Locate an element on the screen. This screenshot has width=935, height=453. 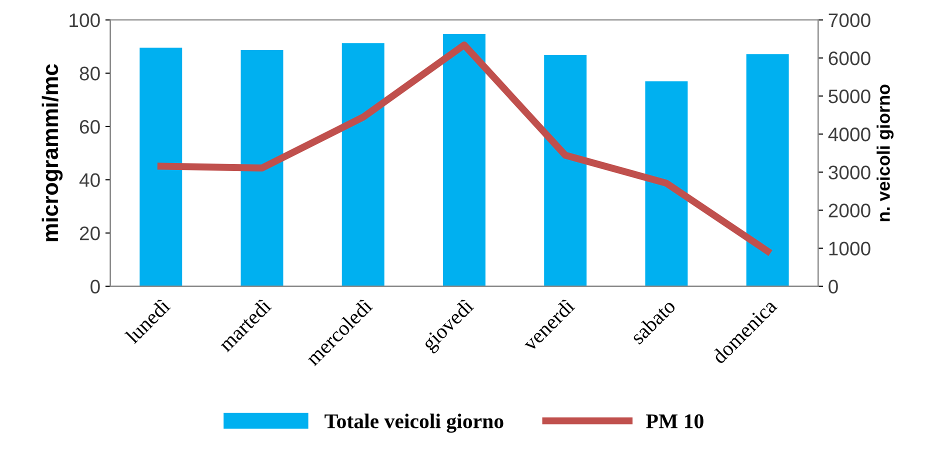
y2-tick-label: 7000 is located at coordinates (849, 20).